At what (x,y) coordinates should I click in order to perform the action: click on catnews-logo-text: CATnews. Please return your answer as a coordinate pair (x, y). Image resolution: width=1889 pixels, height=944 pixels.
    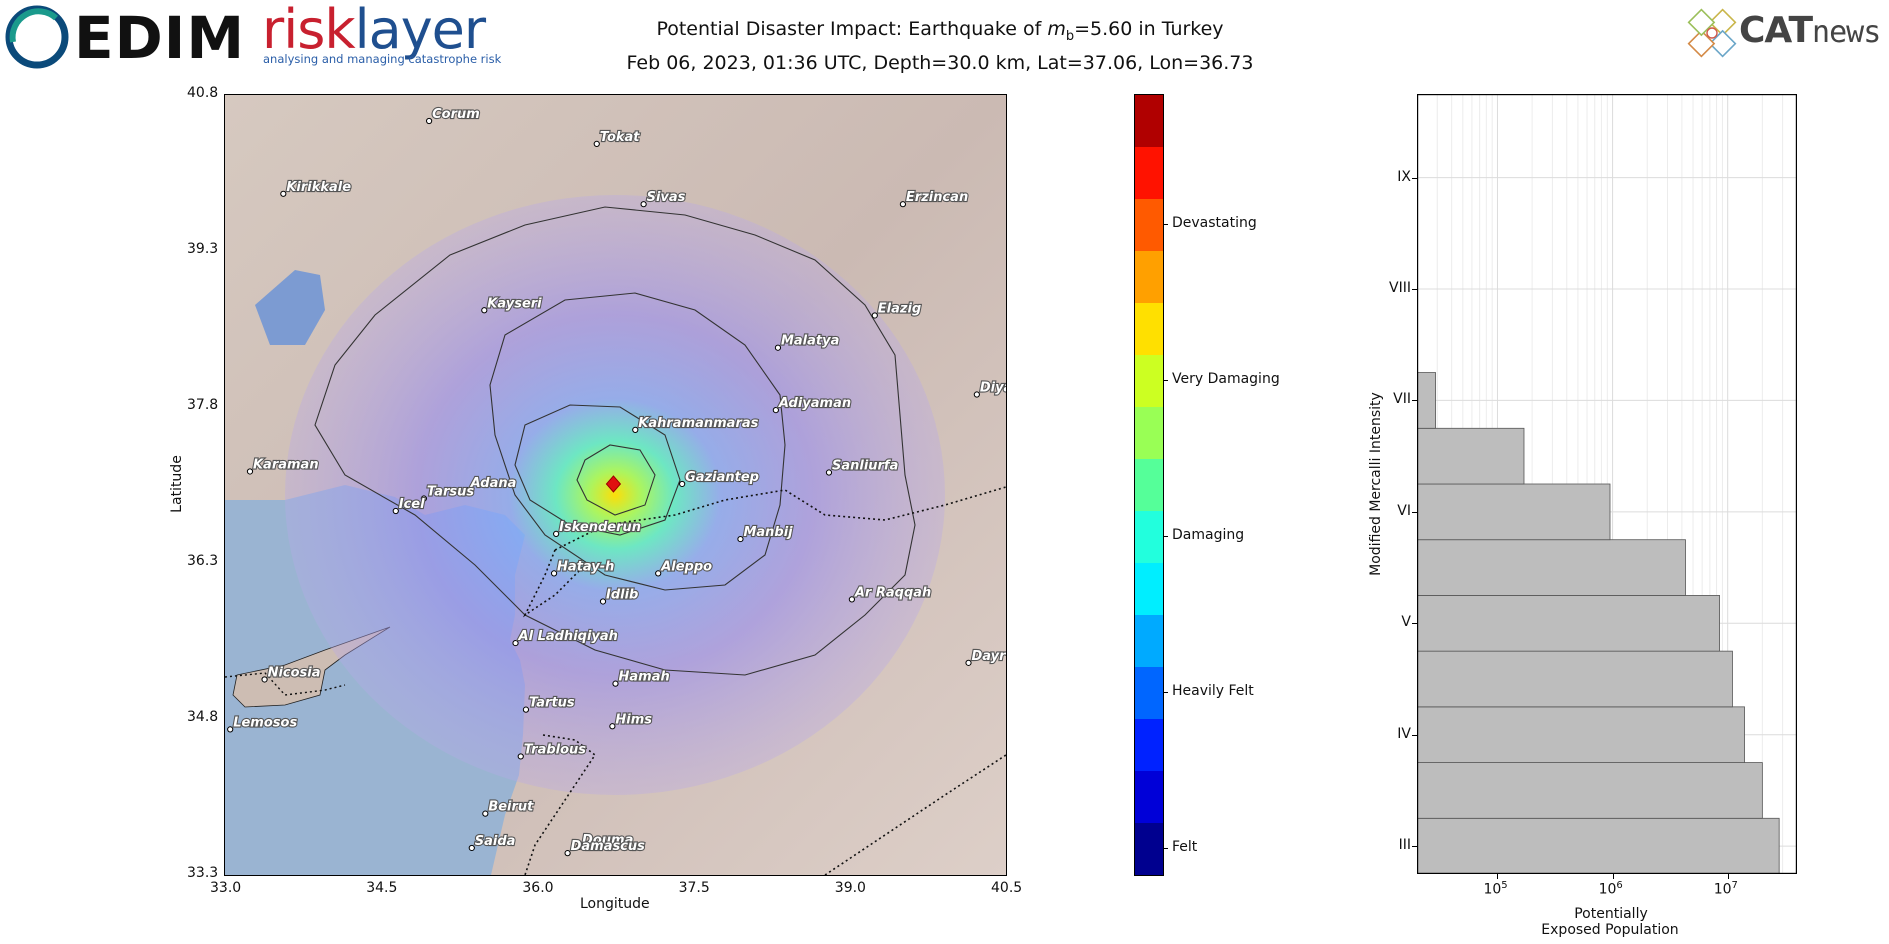
    Looking at the image, I should click on (1810, 30).